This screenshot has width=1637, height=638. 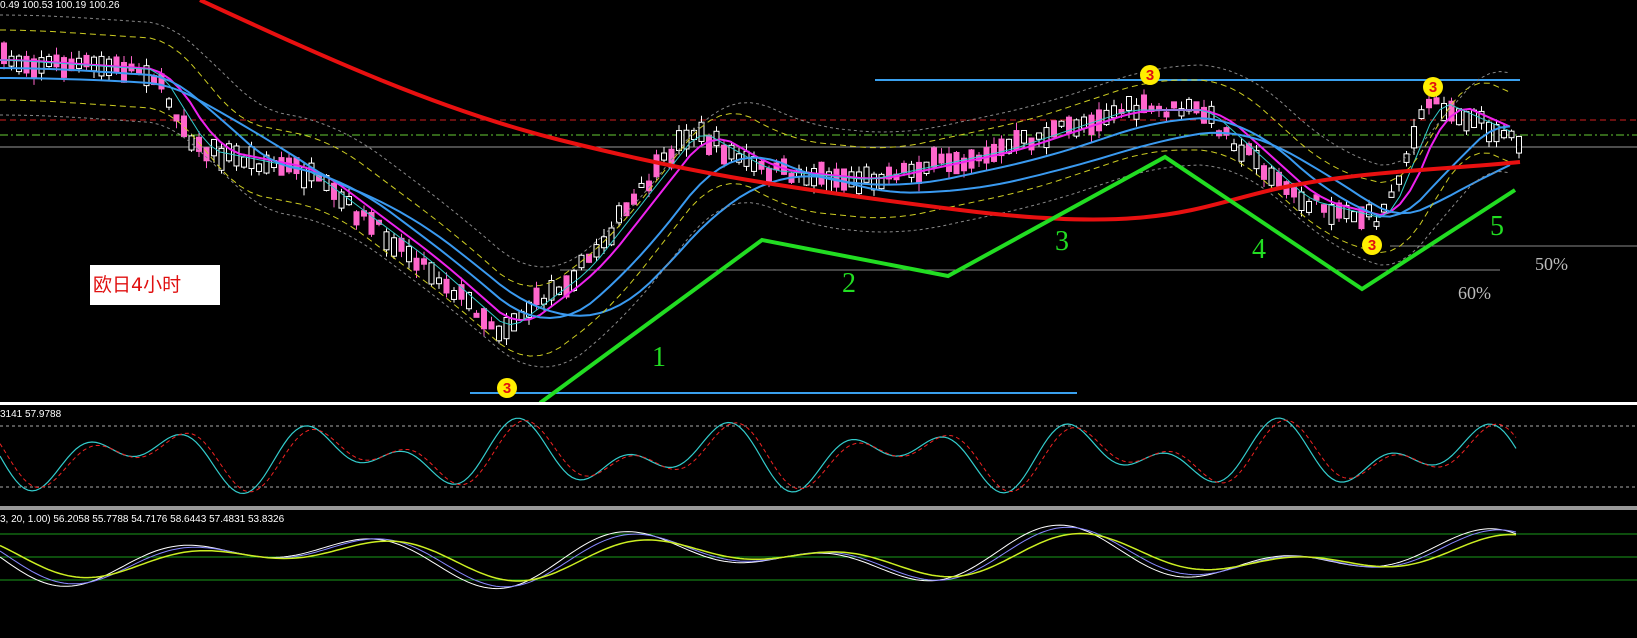 I want to click on panel-info: 3141 57.9788, so click(x=31, y=414).